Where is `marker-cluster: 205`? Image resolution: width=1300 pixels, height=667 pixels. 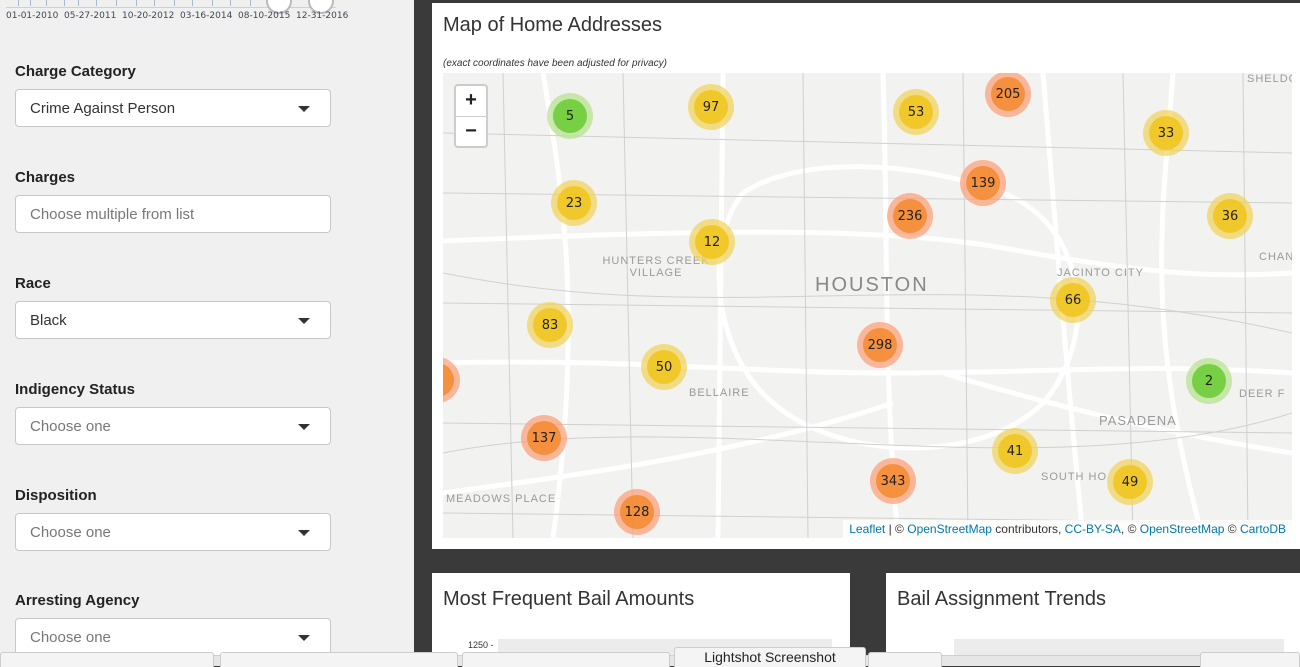 marker-cluster: 205 is located at coordinates (1008, 95).